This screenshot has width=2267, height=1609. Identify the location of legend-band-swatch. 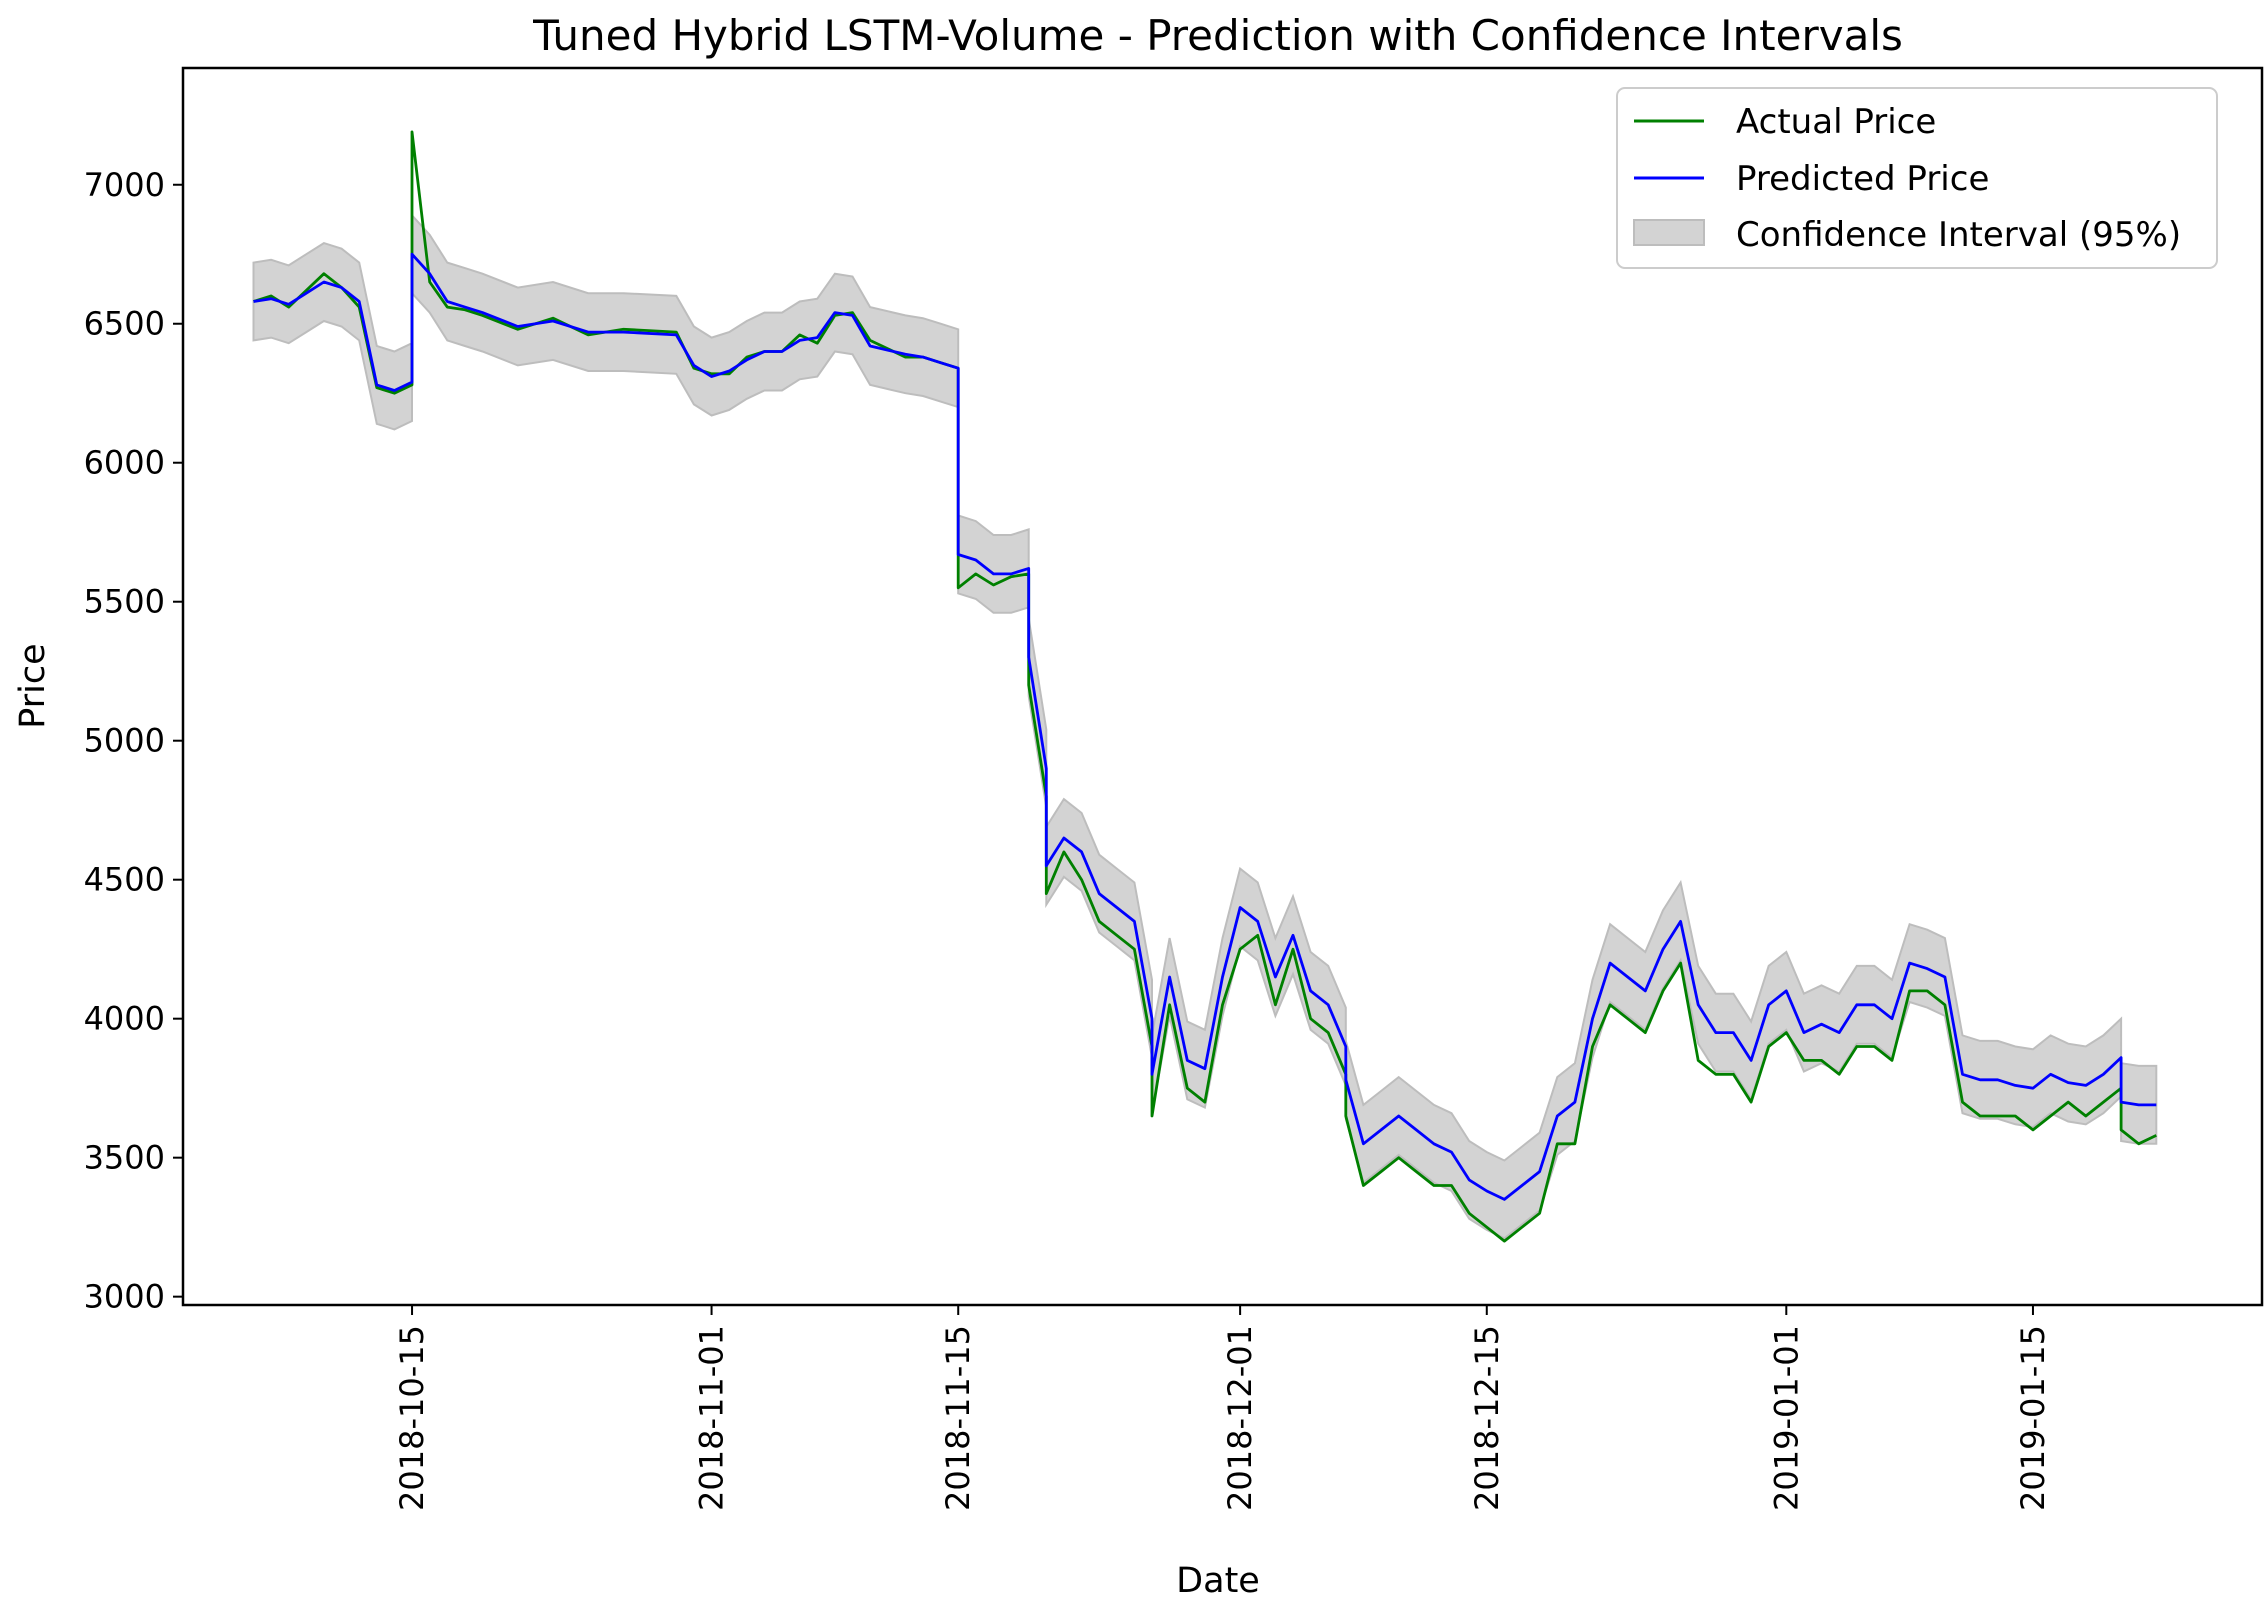
(1669, 232).